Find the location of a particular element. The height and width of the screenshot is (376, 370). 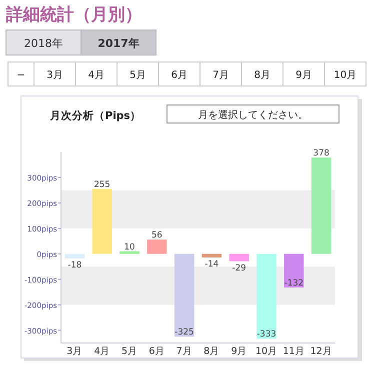

text: 月を選択してください。 is located at coordinates (253, 115).